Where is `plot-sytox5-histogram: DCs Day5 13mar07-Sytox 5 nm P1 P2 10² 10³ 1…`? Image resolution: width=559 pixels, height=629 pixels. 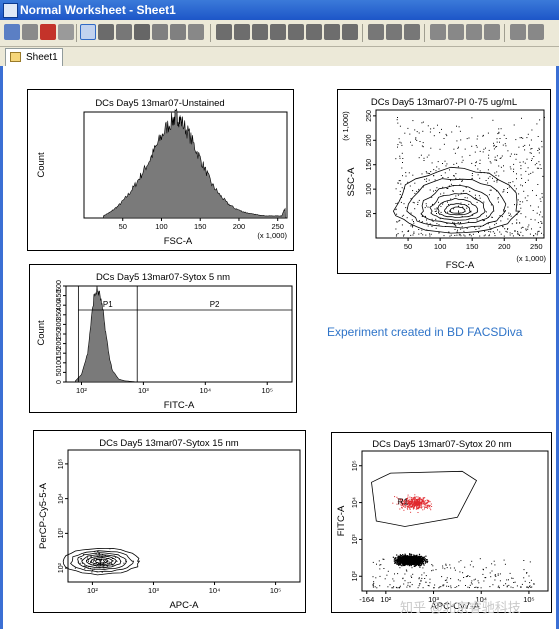
plot-sytox5-histogram: DCs Day5 13mar07-Sytox 5 nm P1 P2 10² 10³ 1… is located at coordinates (163, 338).